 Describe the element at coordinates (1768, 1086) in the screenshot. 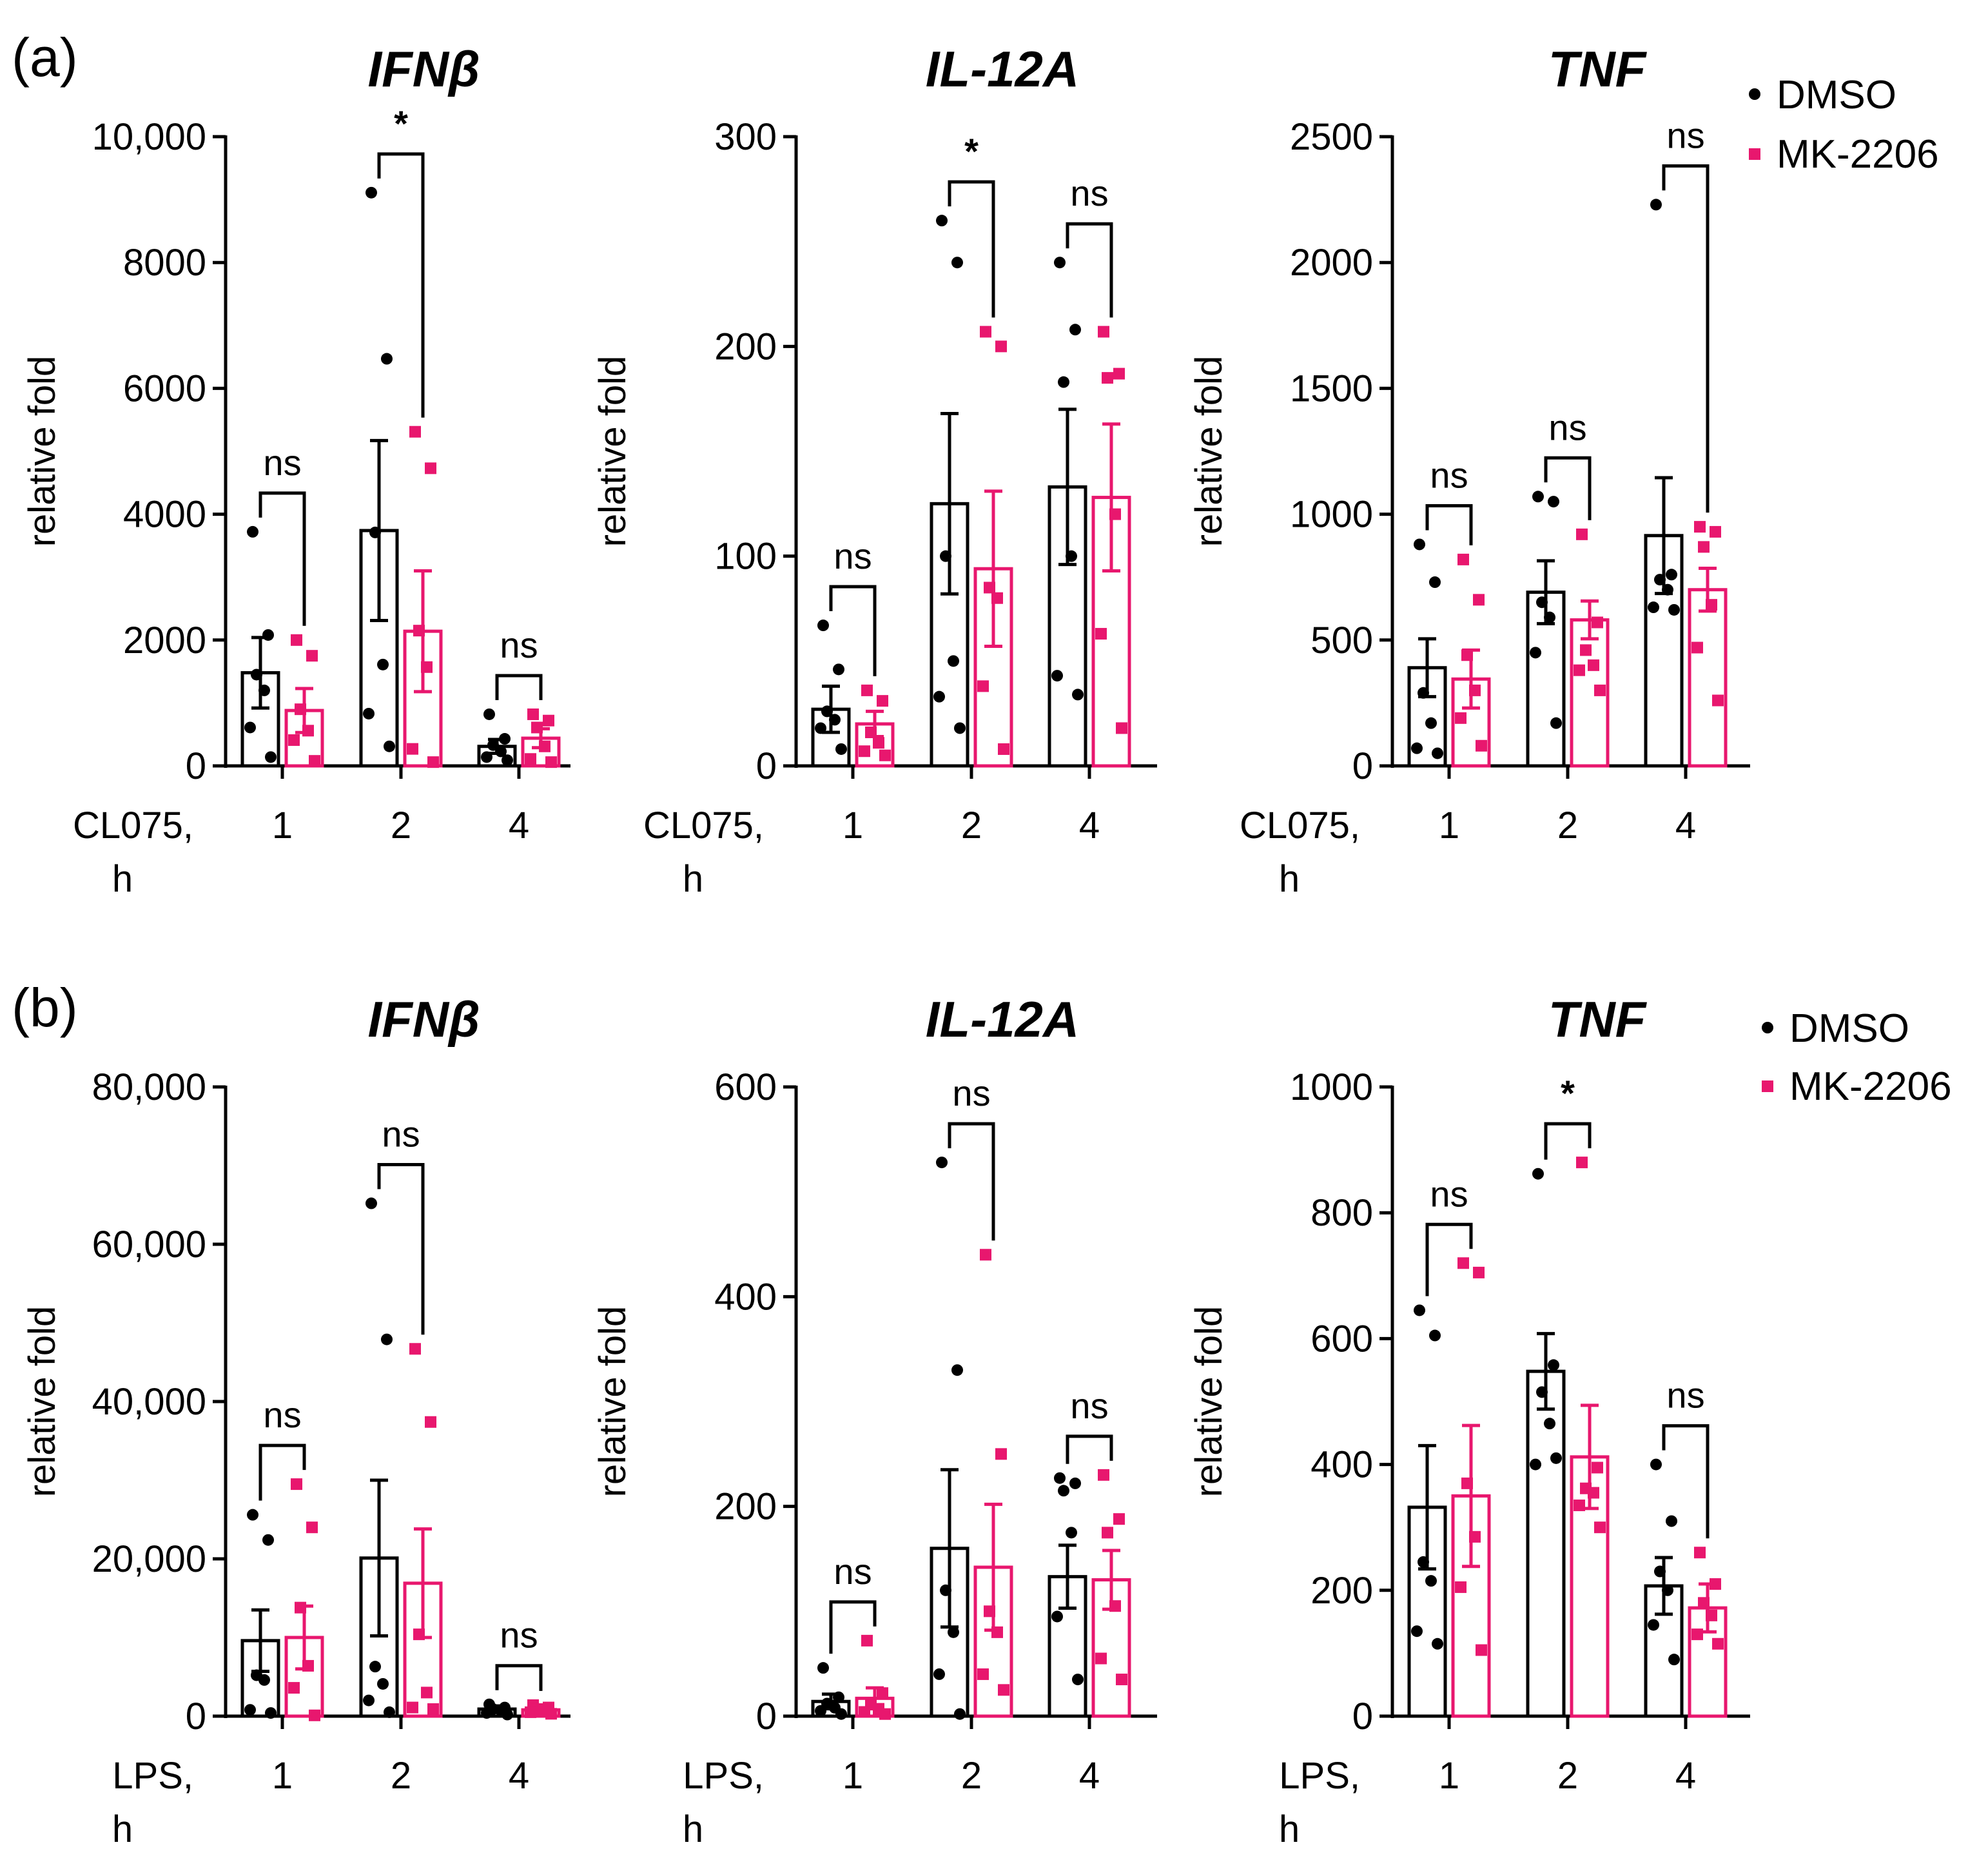

I see `legend-mk-marker` at that location.